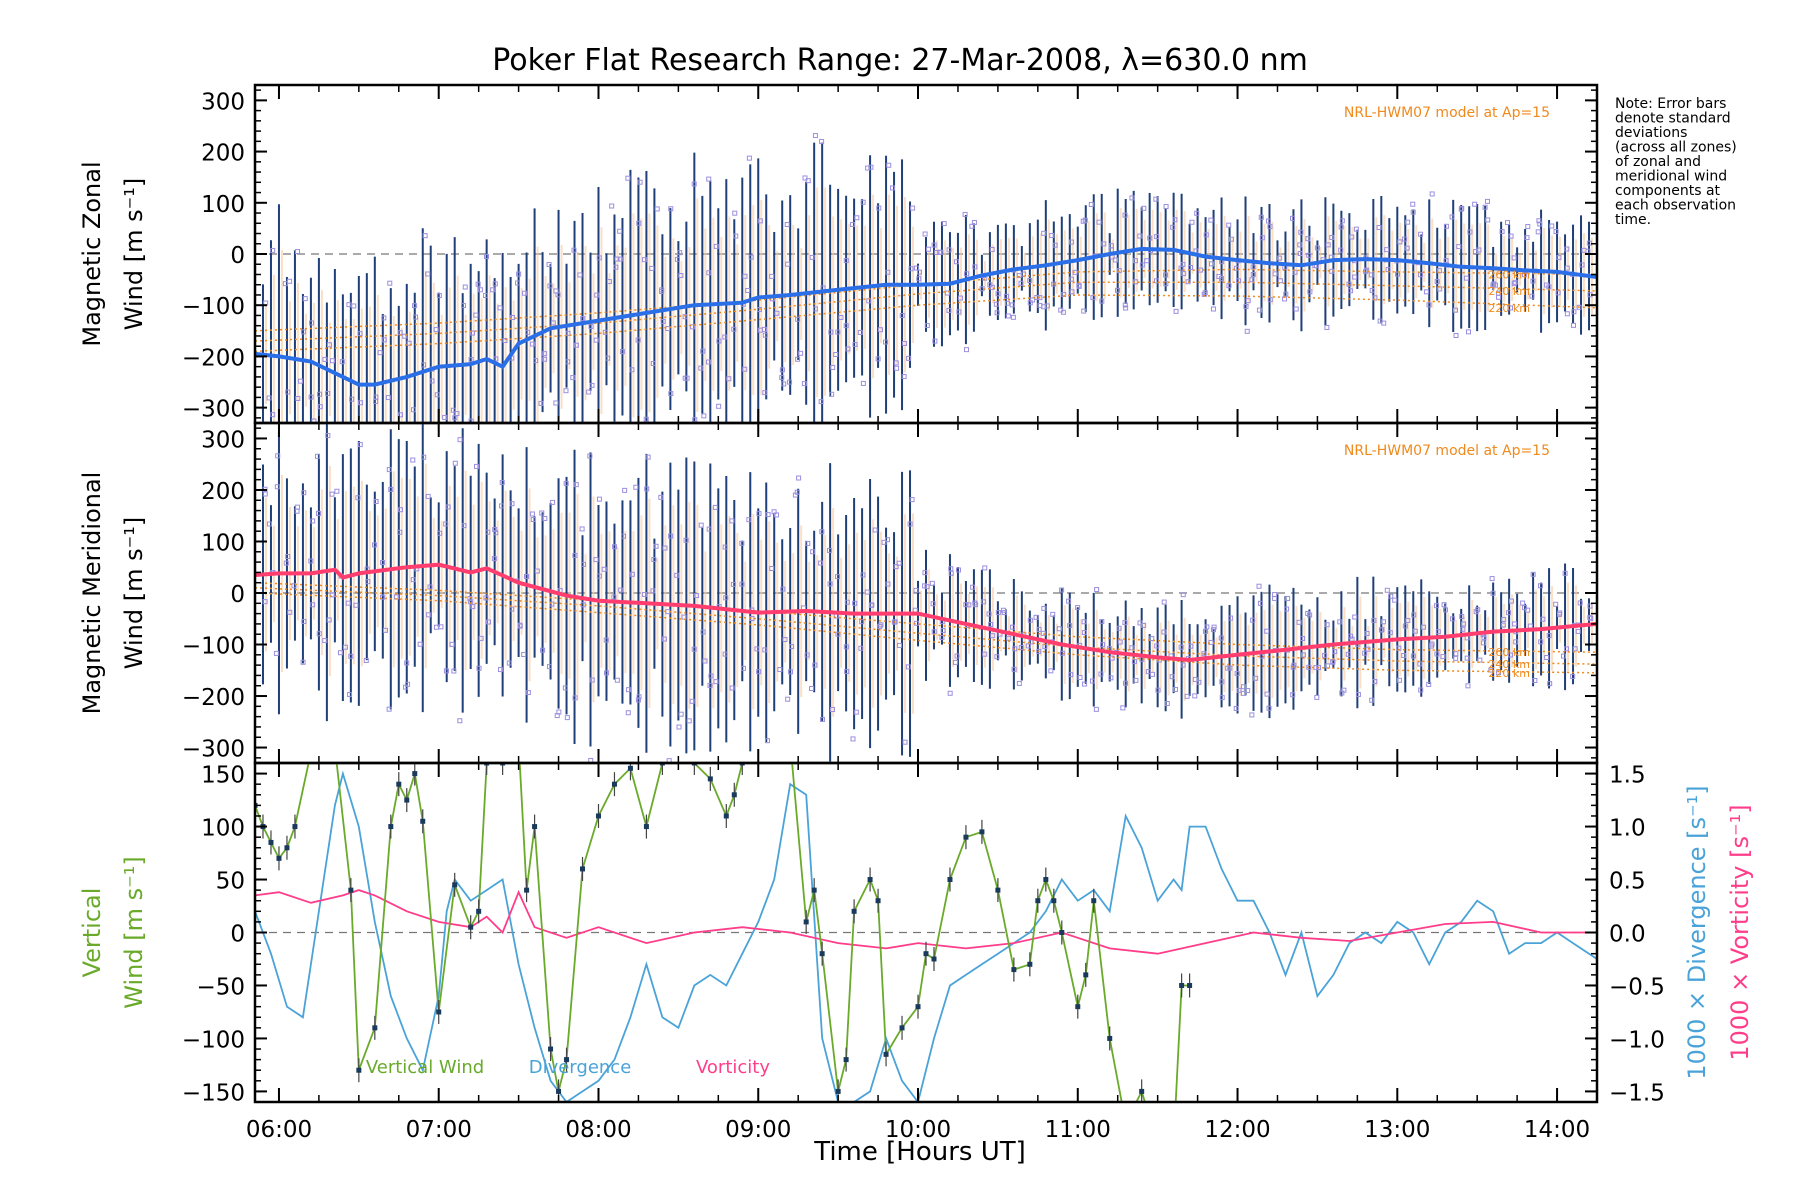  What do you see at coordinates (758, 1130) in the screenshot?
I see `x-tick-label: 09:00` at bounding box center [758, 1130].